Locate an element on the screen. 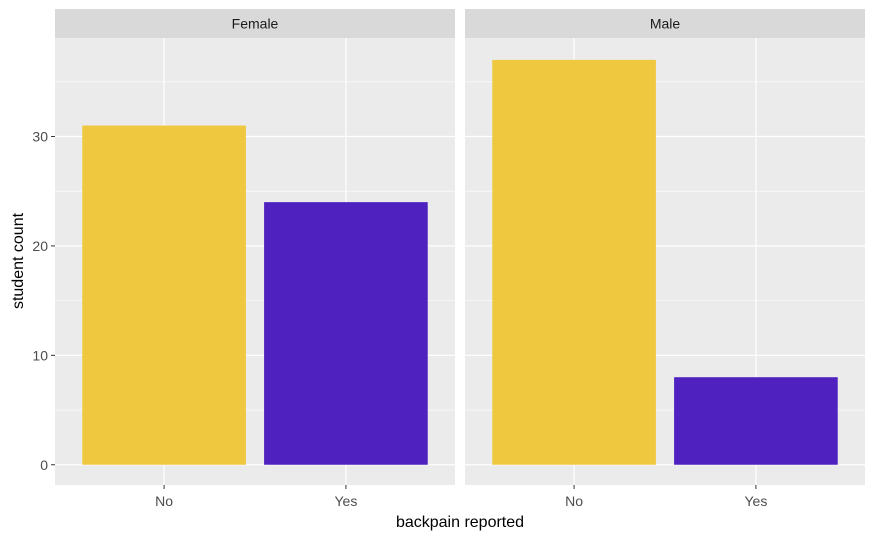 Image resolution: width=875 pixels, height=540 pixels. bar-male-yes is located at coordinates (756, 421).